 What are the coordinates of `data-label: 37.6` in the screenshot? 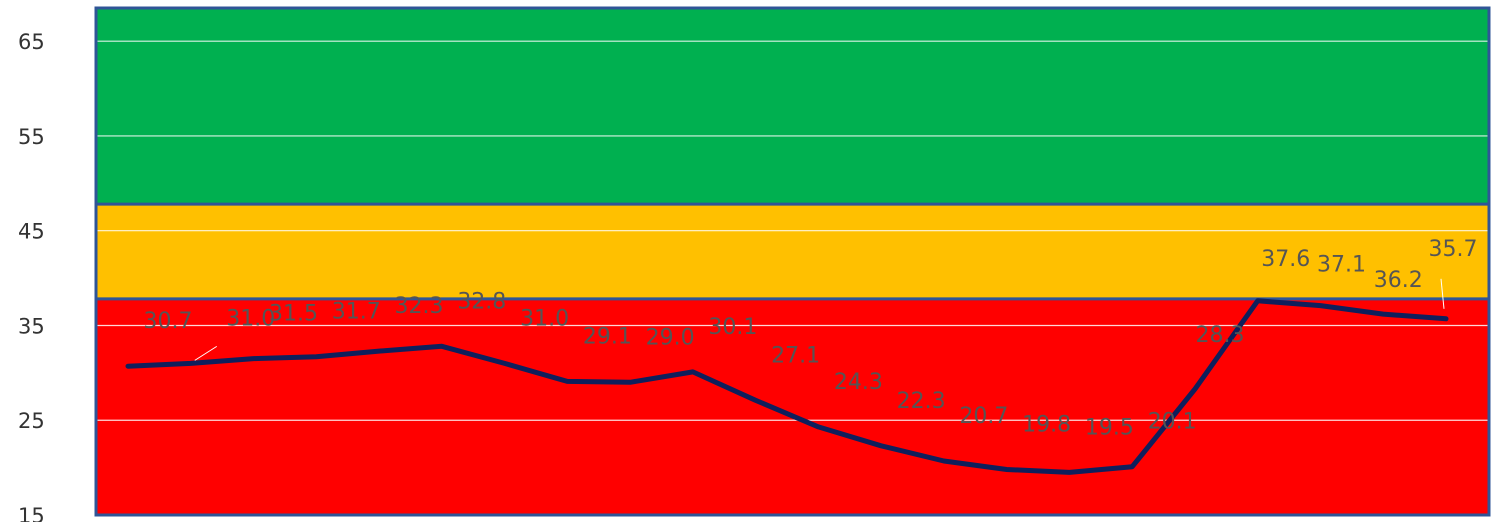 It's located at (1285, 259).